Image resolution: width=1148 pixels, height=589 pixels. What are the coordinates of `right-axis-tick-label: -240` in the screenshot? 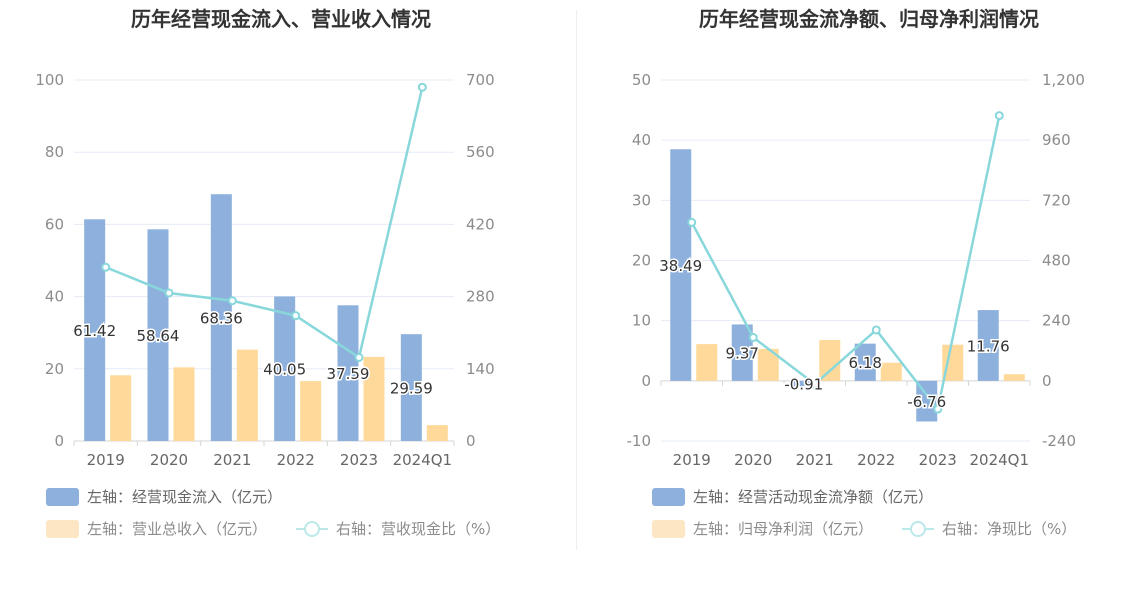 It's located at (1059, 441).